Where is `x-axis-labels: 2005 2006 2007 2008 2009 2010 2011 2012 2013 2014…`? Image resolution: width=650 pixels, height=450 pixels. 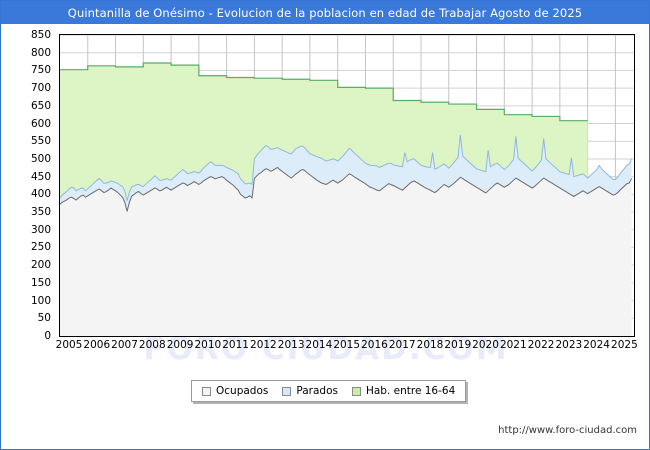 x-axis-labels: 2005 2006 2007 2008 2009 2010 2011 2012 2013 2014… is located at coordinates (325, 347).